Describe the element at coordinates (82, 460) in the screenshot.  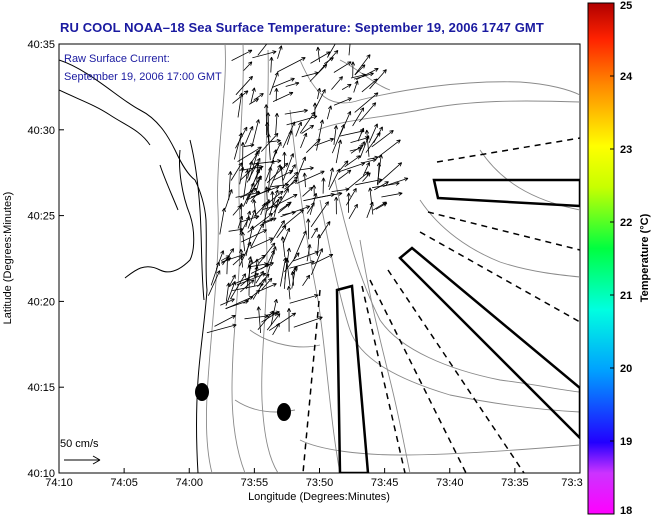
I see `scale-arrow` at that location.